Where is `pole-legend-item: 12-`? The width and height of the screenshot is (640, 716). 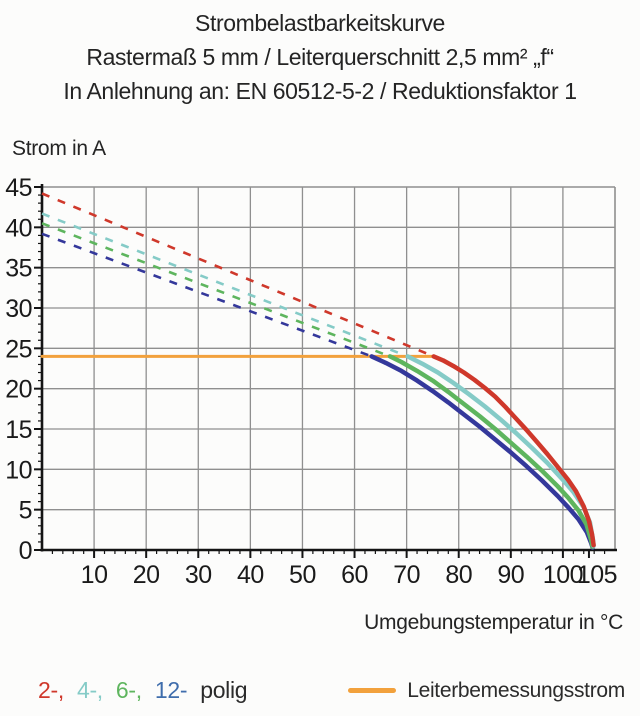 pole-legend-item: 12- is located at coordinates (171, 690).